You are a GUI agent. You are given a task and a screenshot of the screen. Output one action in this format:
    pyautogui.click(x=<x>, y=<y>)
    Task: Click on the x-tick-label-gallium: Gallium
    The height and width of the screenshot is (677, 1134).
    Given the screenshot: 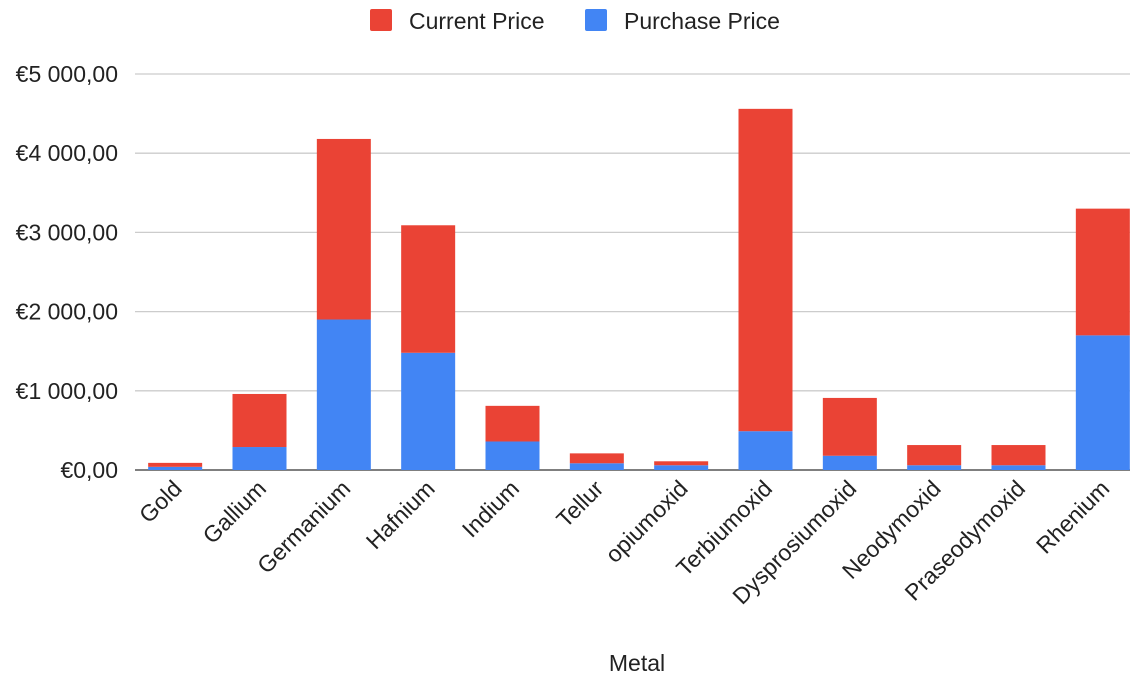 What is the action you would take?
    pyautogui.click(x=235, y=512)
    